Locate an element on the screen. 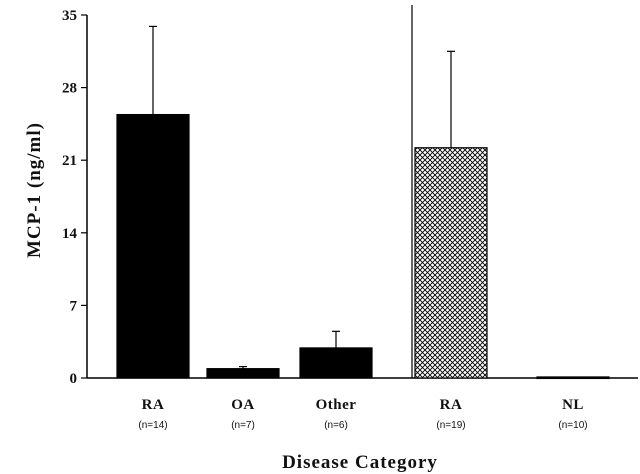 The height and width of the screenshot is (474, 640). category-label: NL is located at coordinates (573, 405).